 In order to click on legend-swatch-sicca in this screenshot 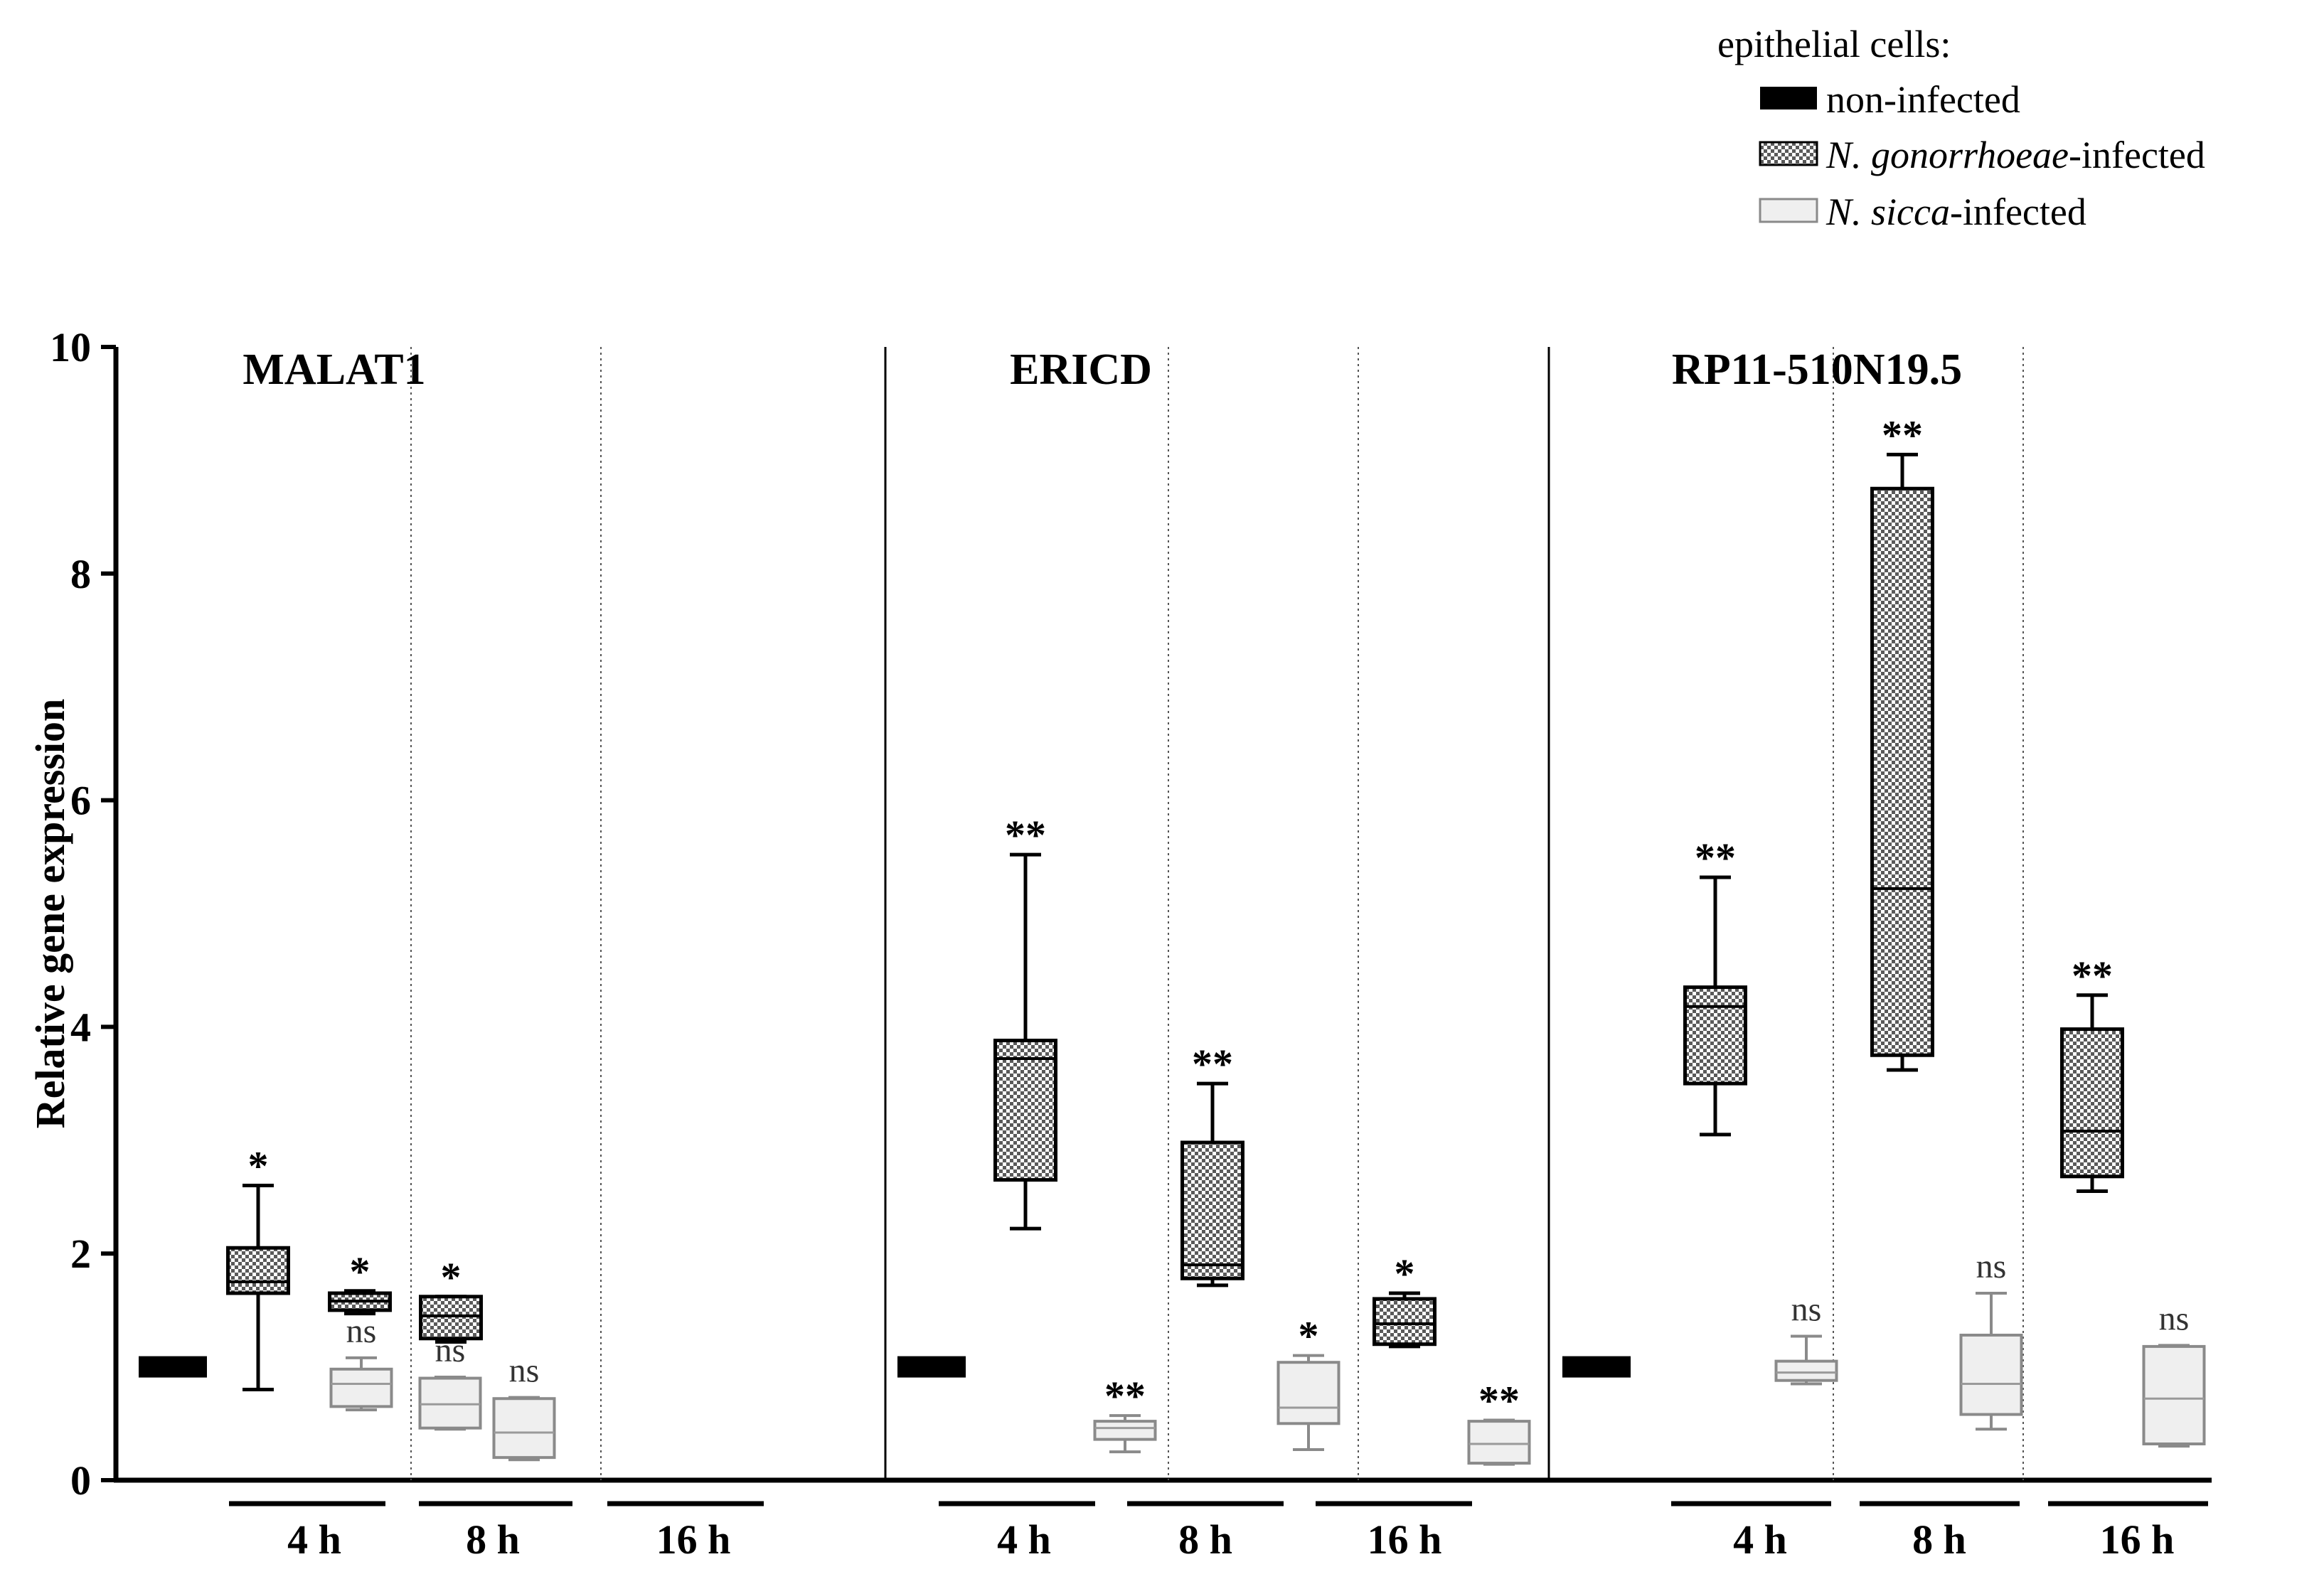, I will do `click(1789, 210)`.